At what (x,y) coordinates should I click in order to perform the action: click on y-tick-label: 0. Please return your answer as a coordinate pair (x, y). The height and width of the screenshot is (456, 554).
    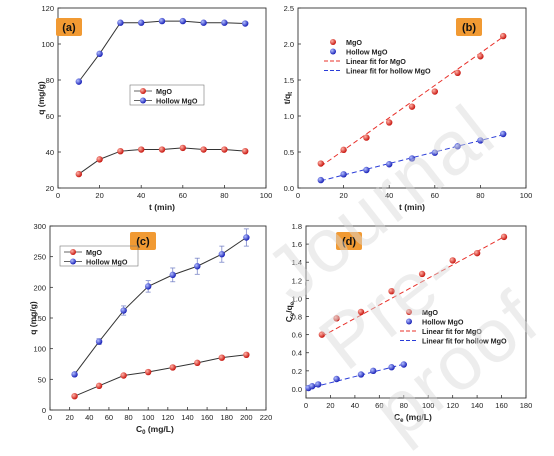
    Looking at the image, I should click on (44, 410).